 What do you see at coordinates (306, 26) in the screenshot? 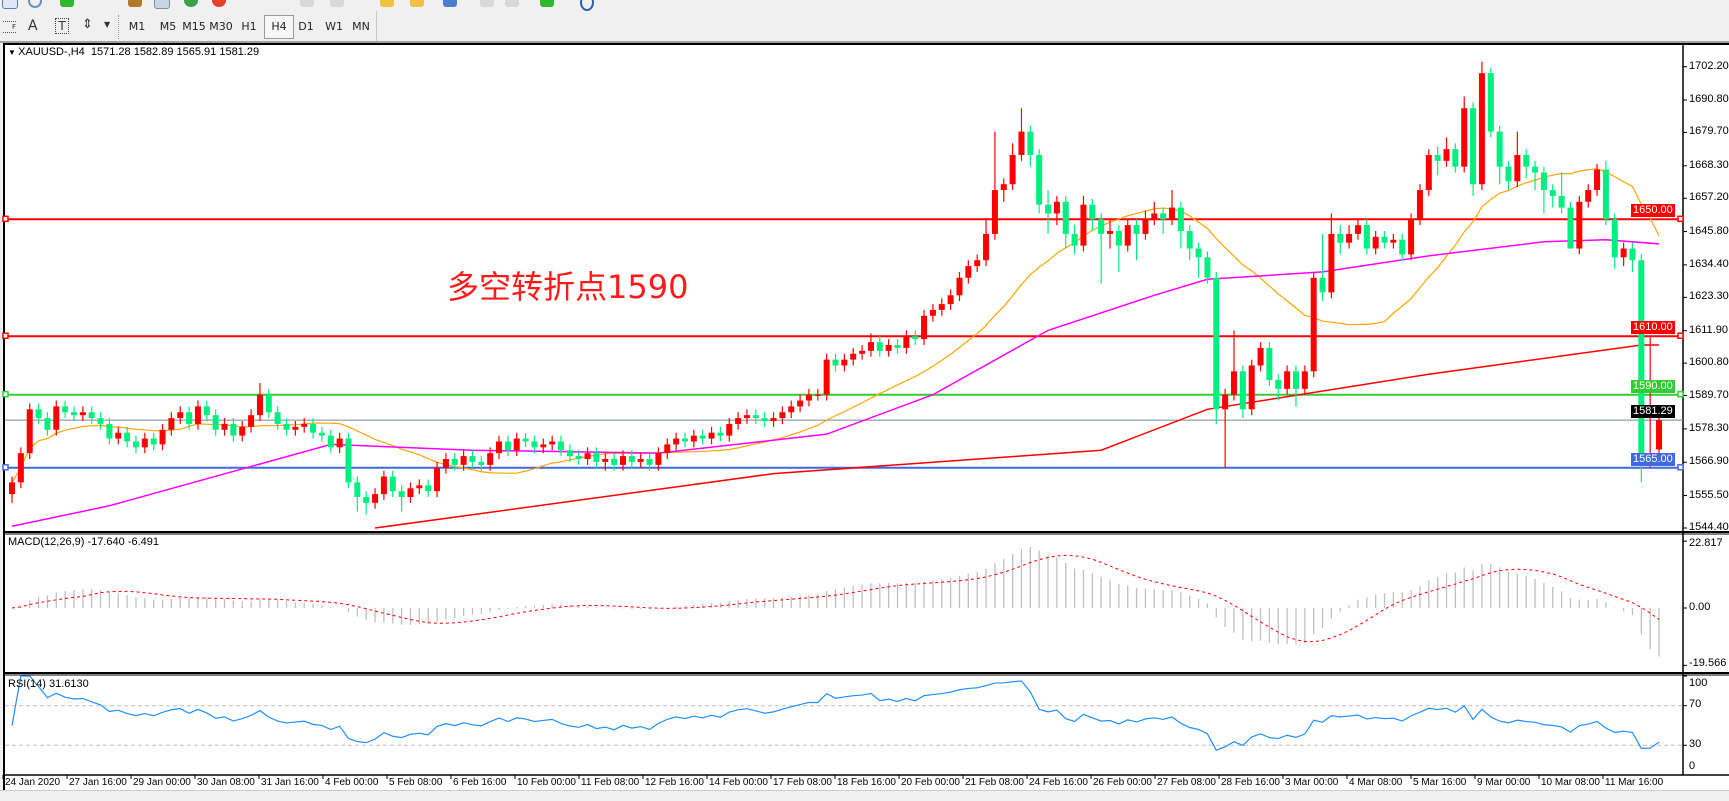
I see `timeframe-d1: D1` at bounding box center [306, 26].